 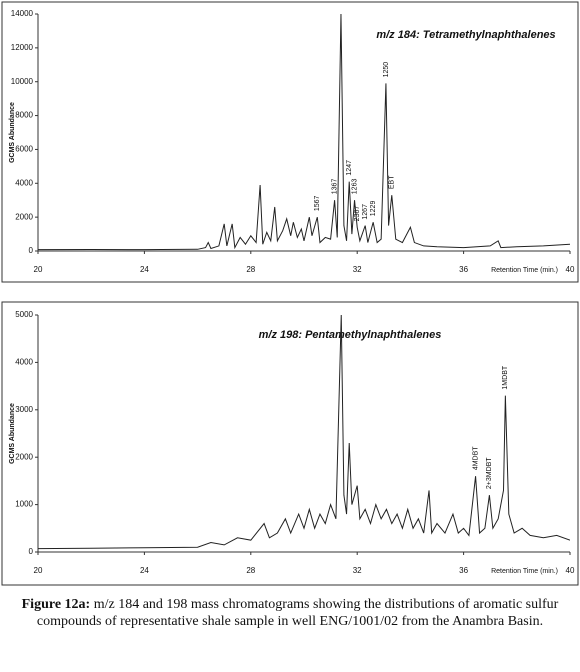 I want to click on y-tick-label: 14000, so click(x=22, y=13).